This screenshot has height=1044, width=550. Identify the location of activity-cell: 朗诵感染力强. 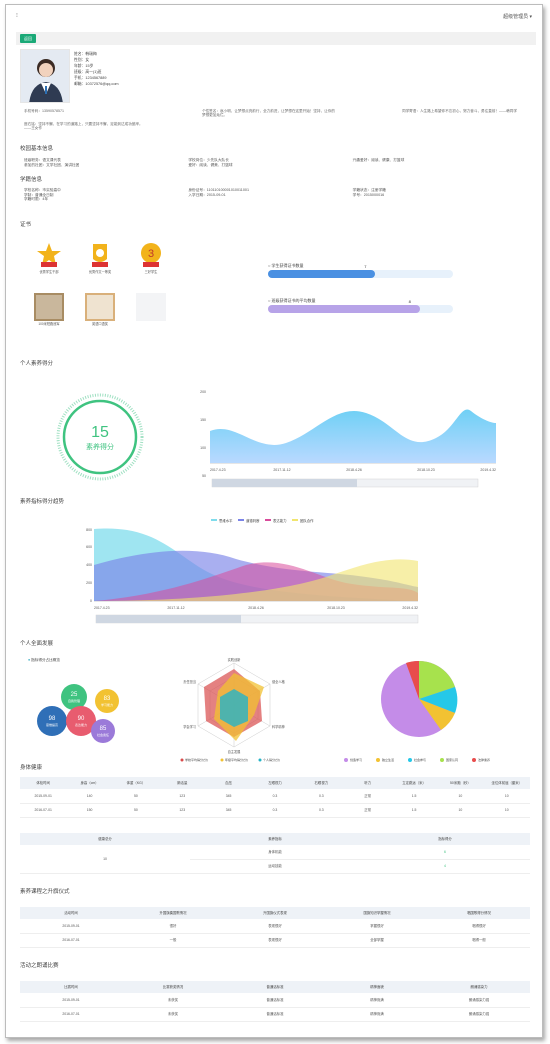
(479, 1014).